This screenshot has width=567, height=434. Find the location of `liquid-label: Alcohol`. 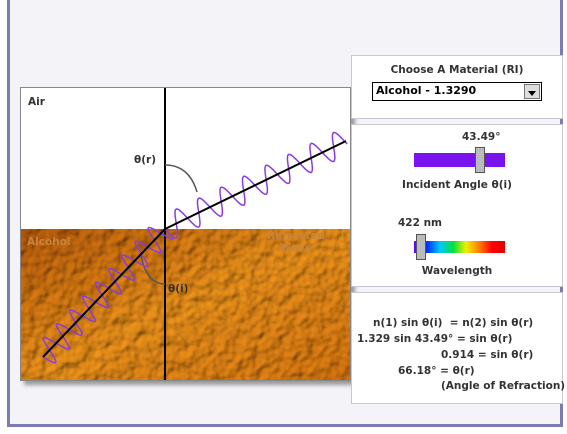

liquid-label: Alcohol is located at coordinates (49, 242).